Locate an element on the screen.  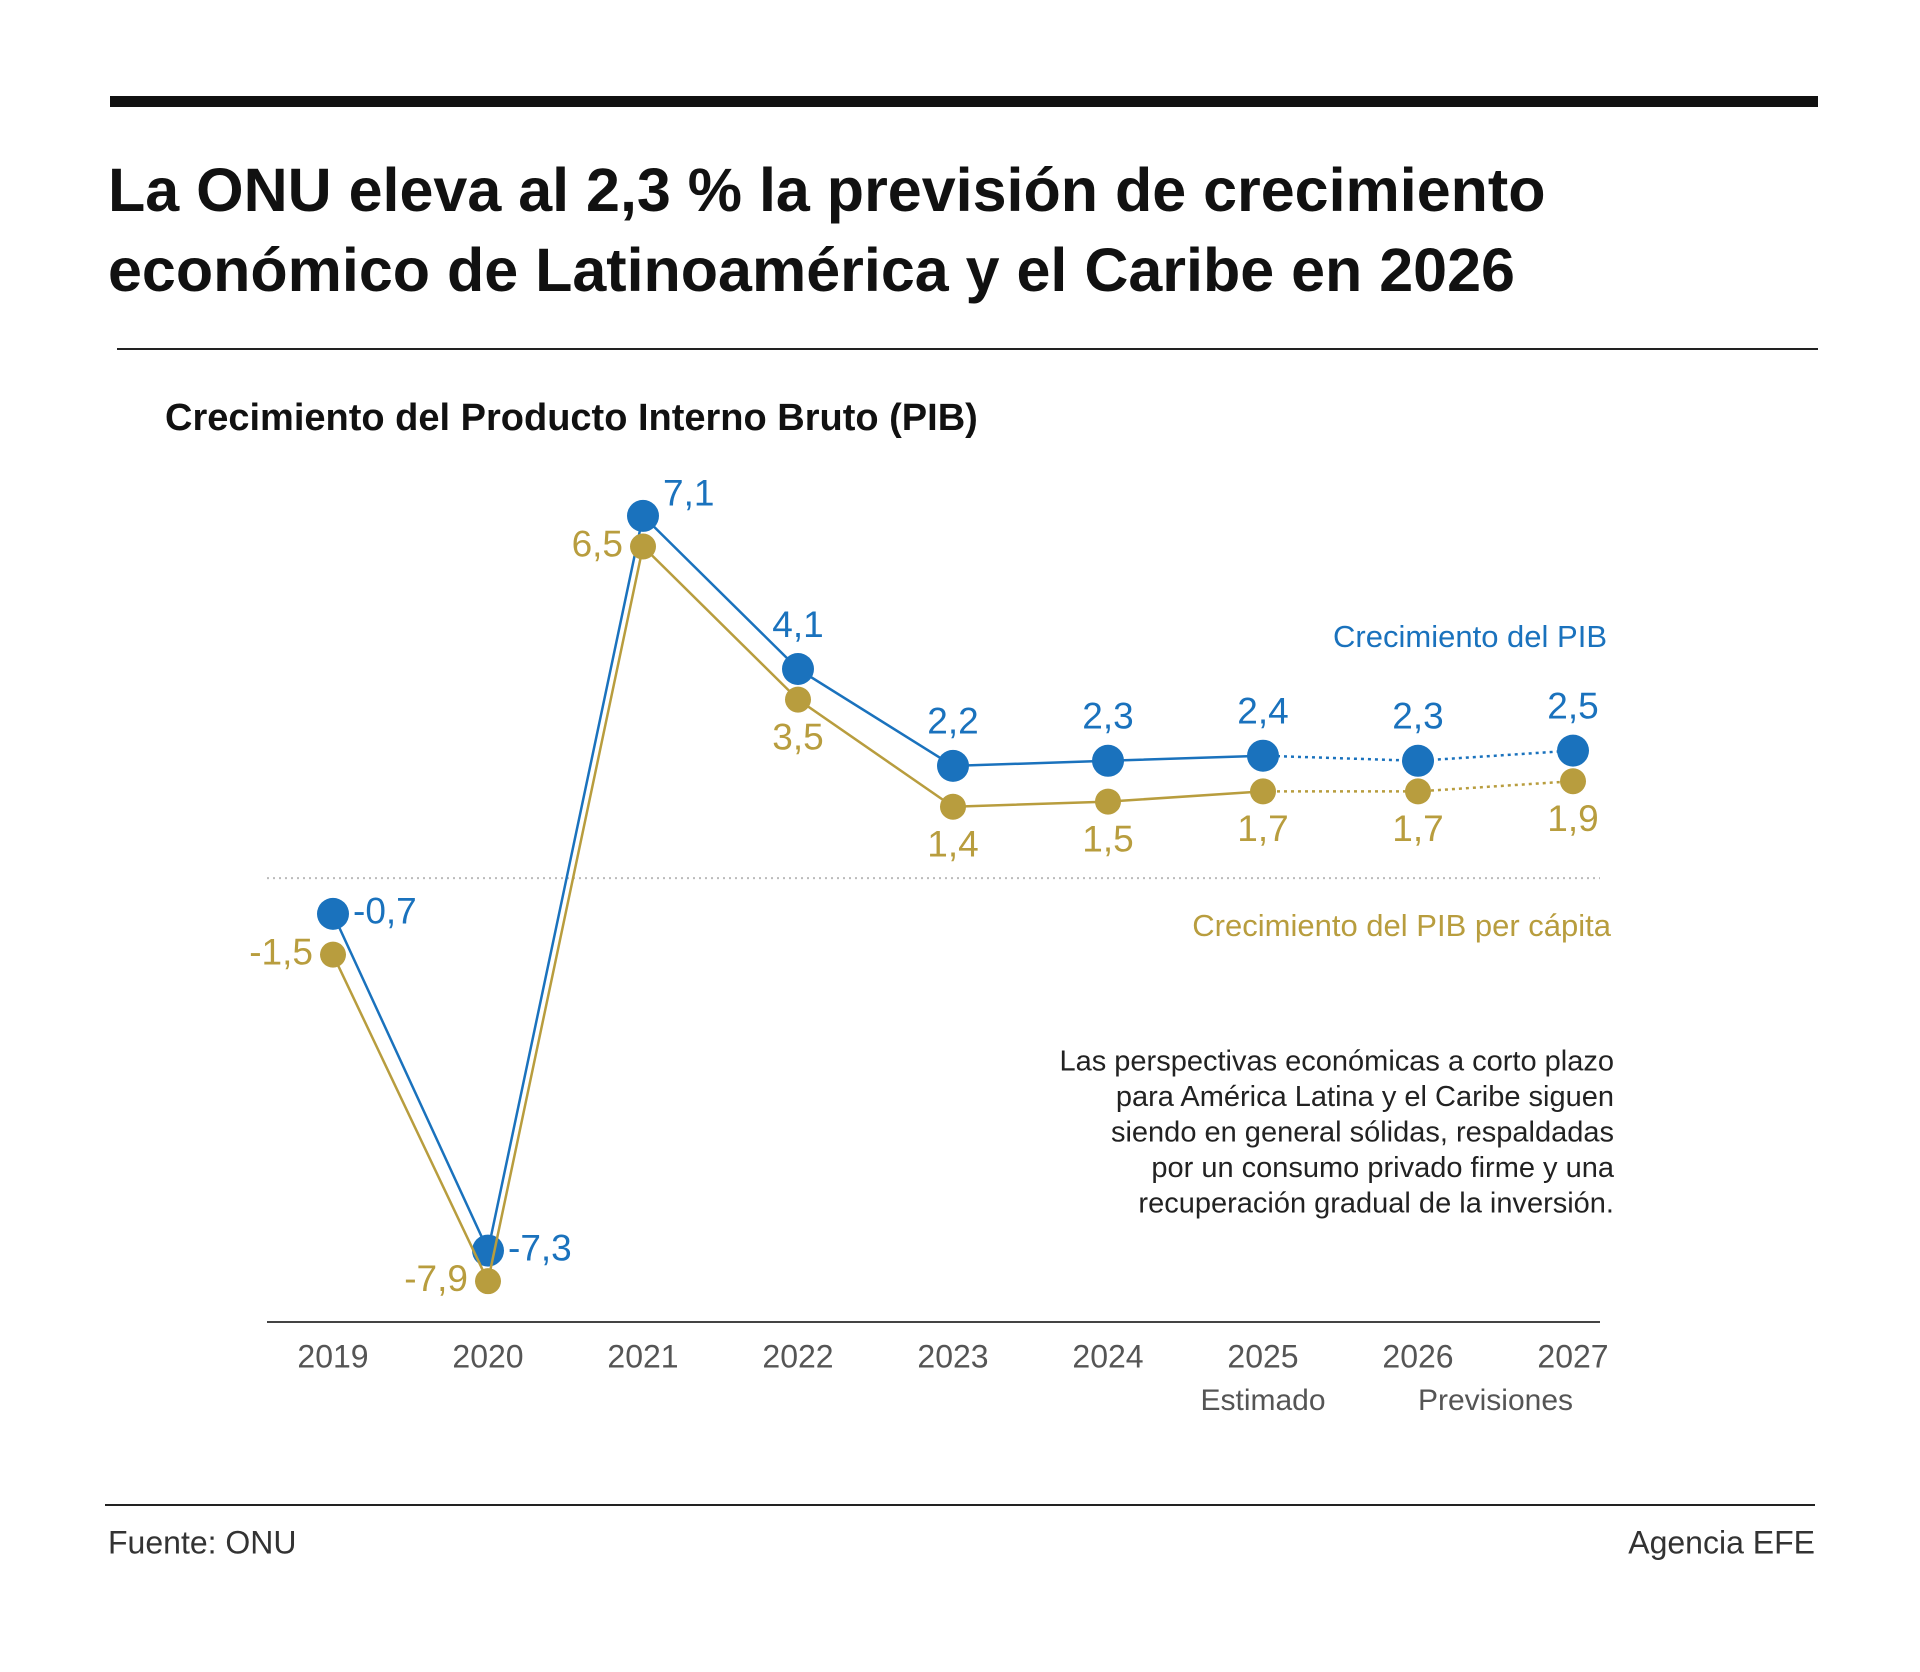
value-label: 4,1 is located at coordinates (797, 624).